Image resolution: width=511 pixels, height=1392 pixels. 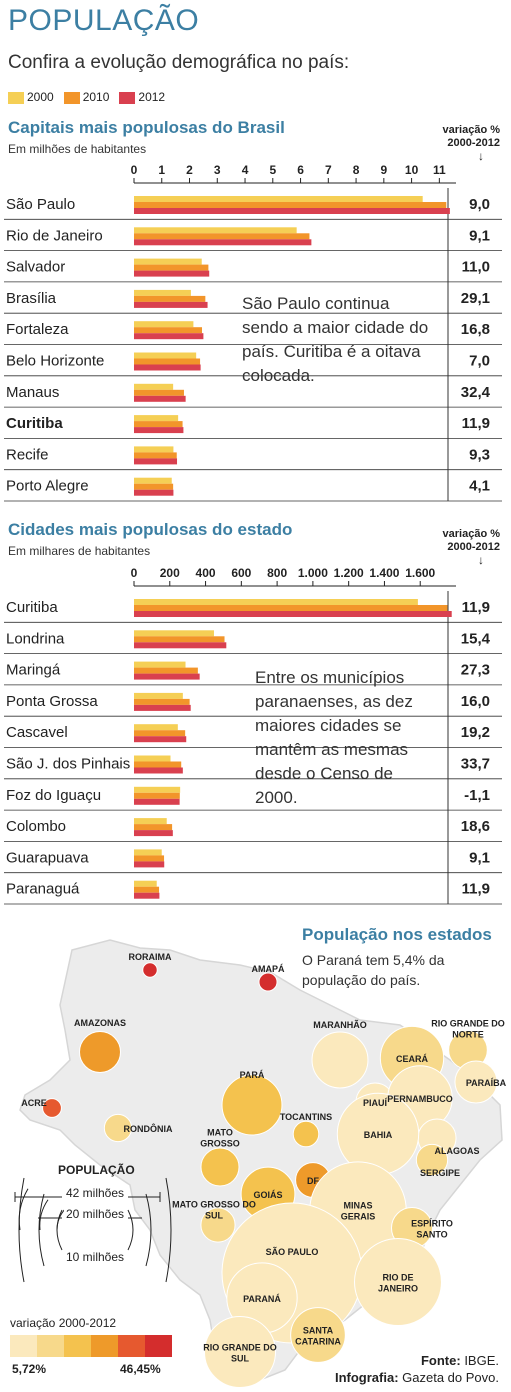 What do you see at coordinates (466, 143) in the screenshot?
I see `chart1-variation-header: variação % 2000-2012 ↓` at bounding box center [466, 143].